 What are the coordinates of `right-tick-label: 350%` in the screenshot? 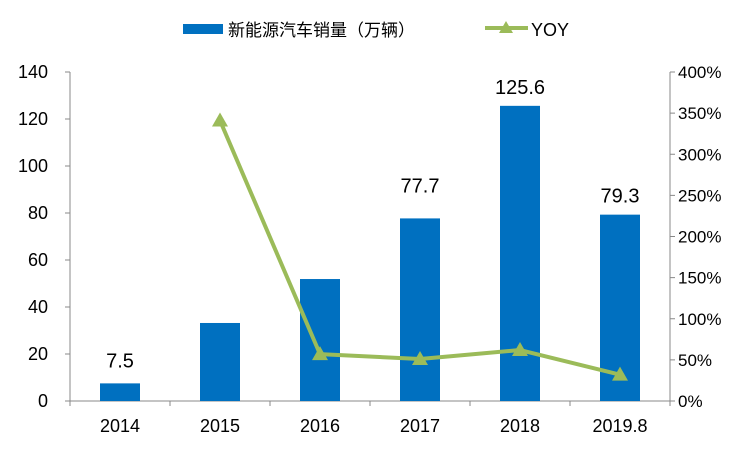 It's located at (699, 113).